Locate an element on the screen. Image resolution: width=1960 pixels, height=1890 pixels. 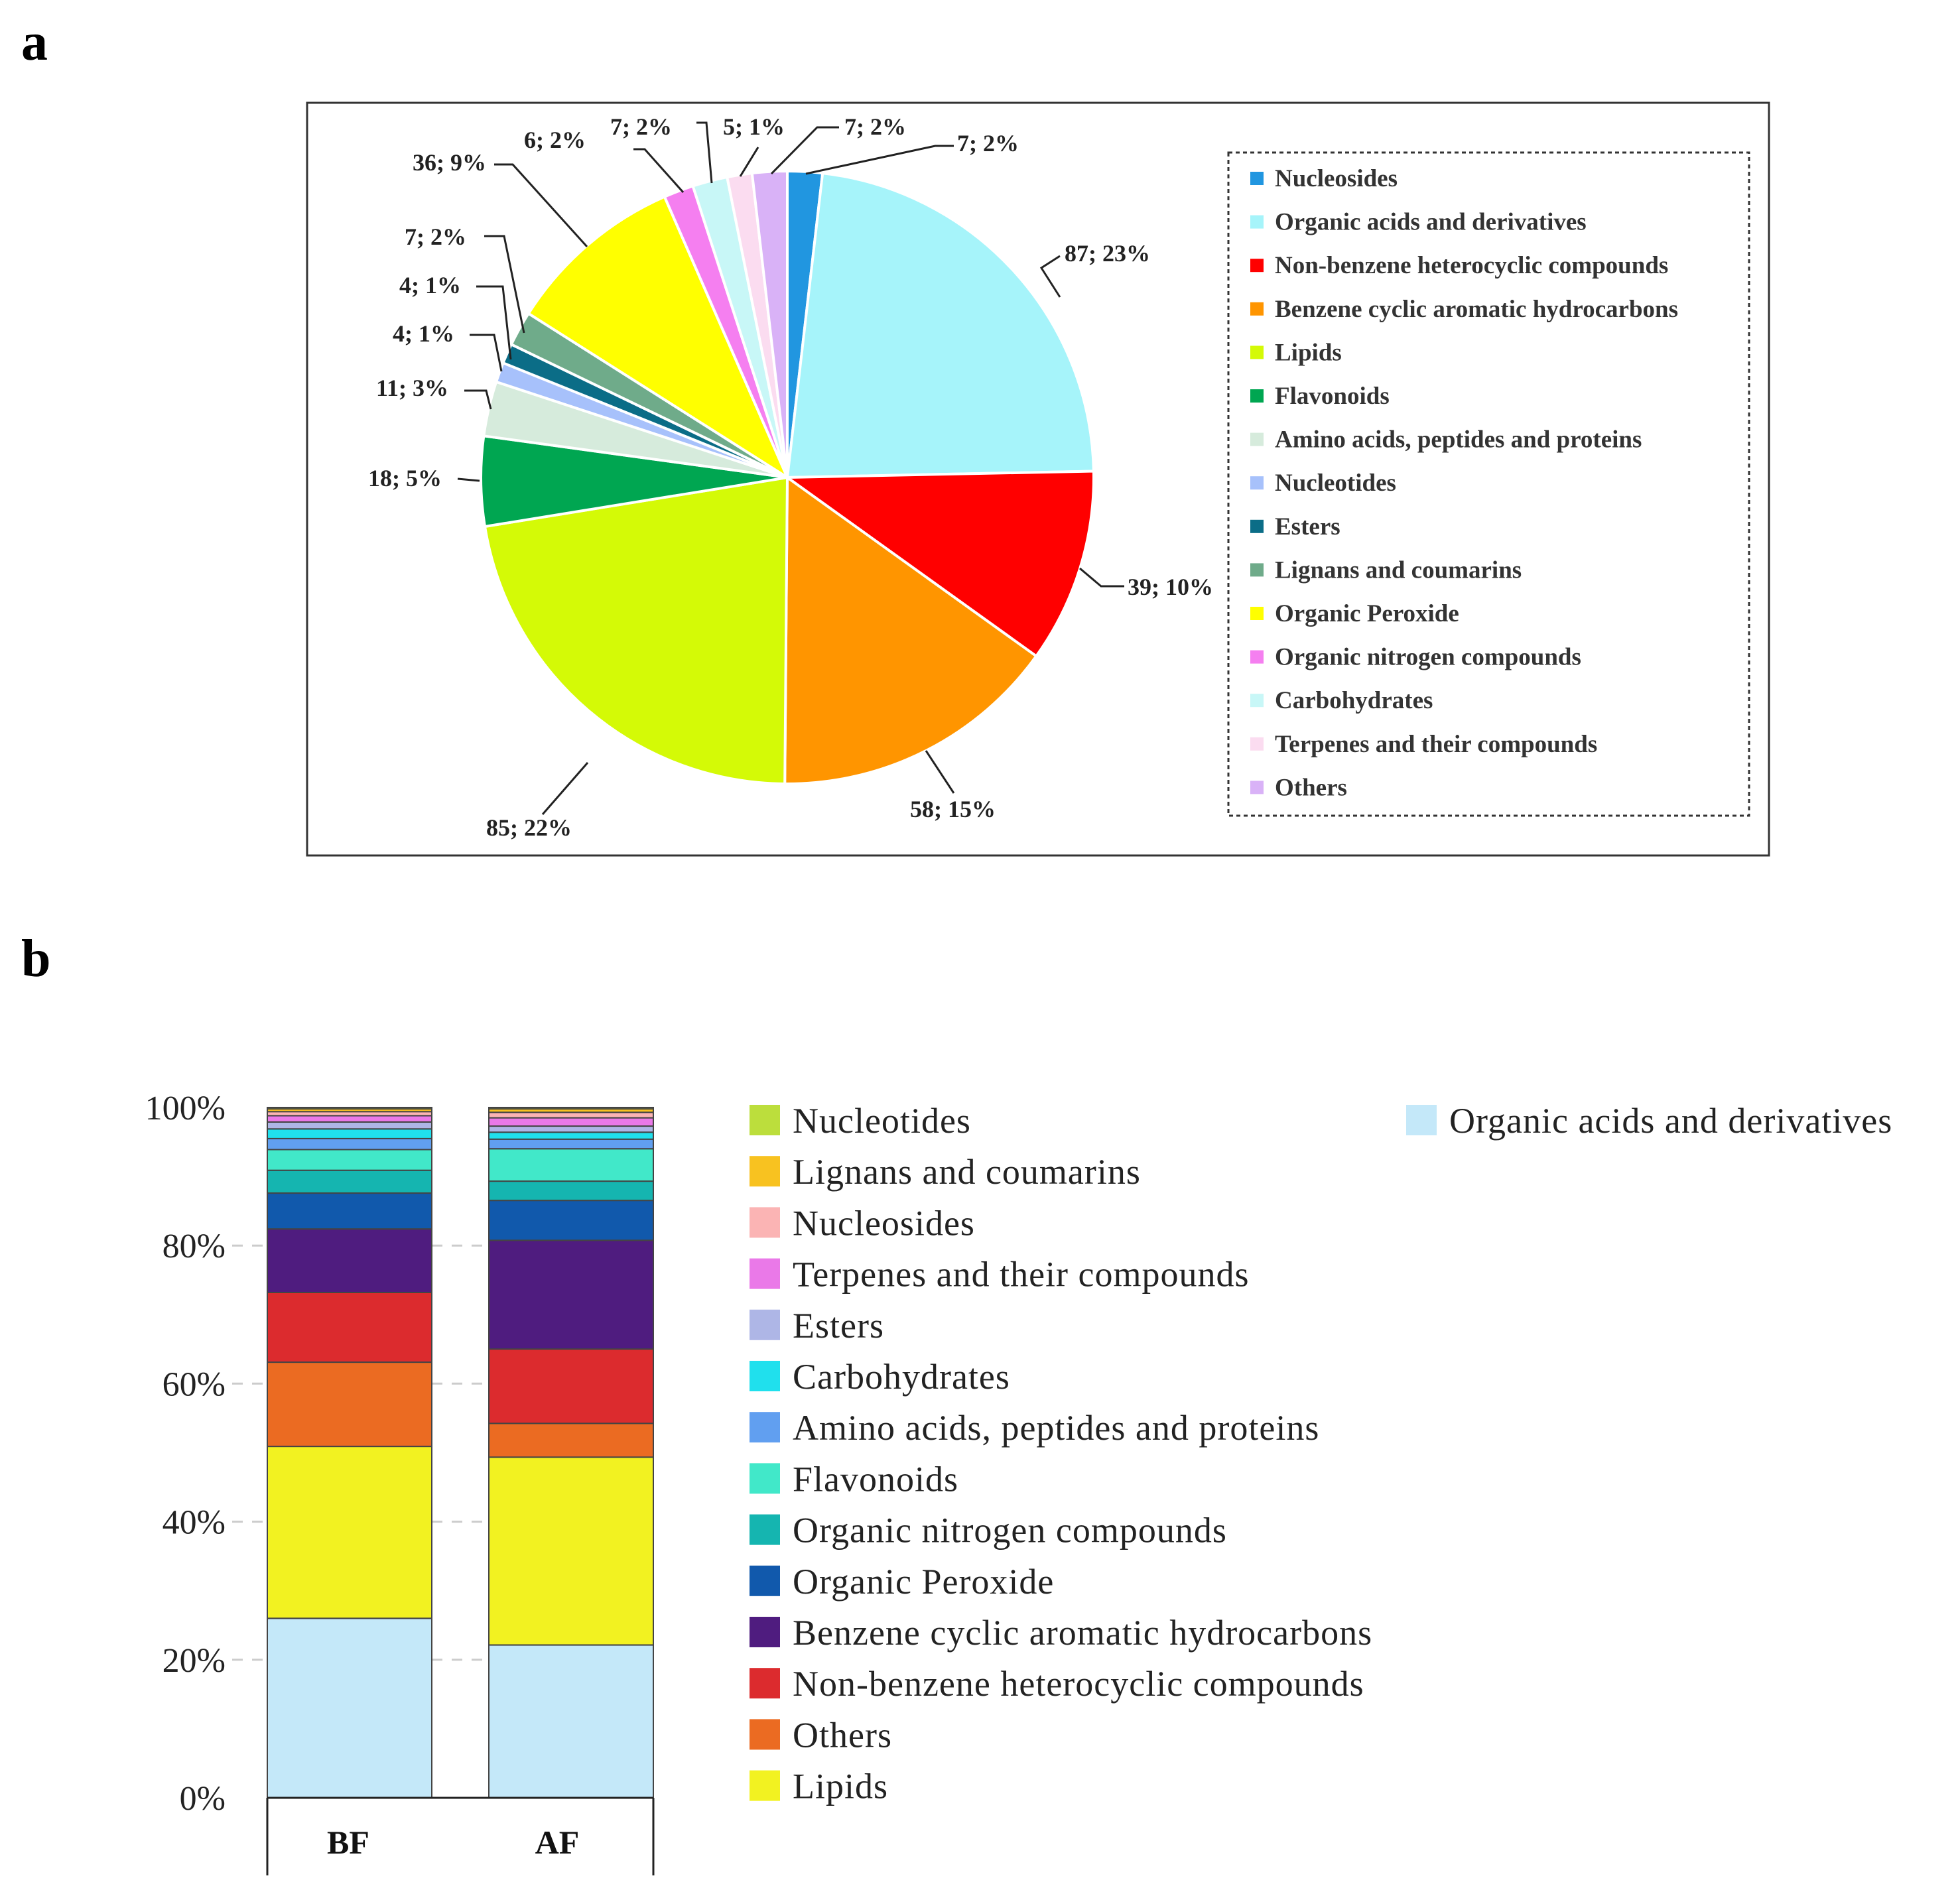
bar-x-axis is located at coordinates (461, 1835).